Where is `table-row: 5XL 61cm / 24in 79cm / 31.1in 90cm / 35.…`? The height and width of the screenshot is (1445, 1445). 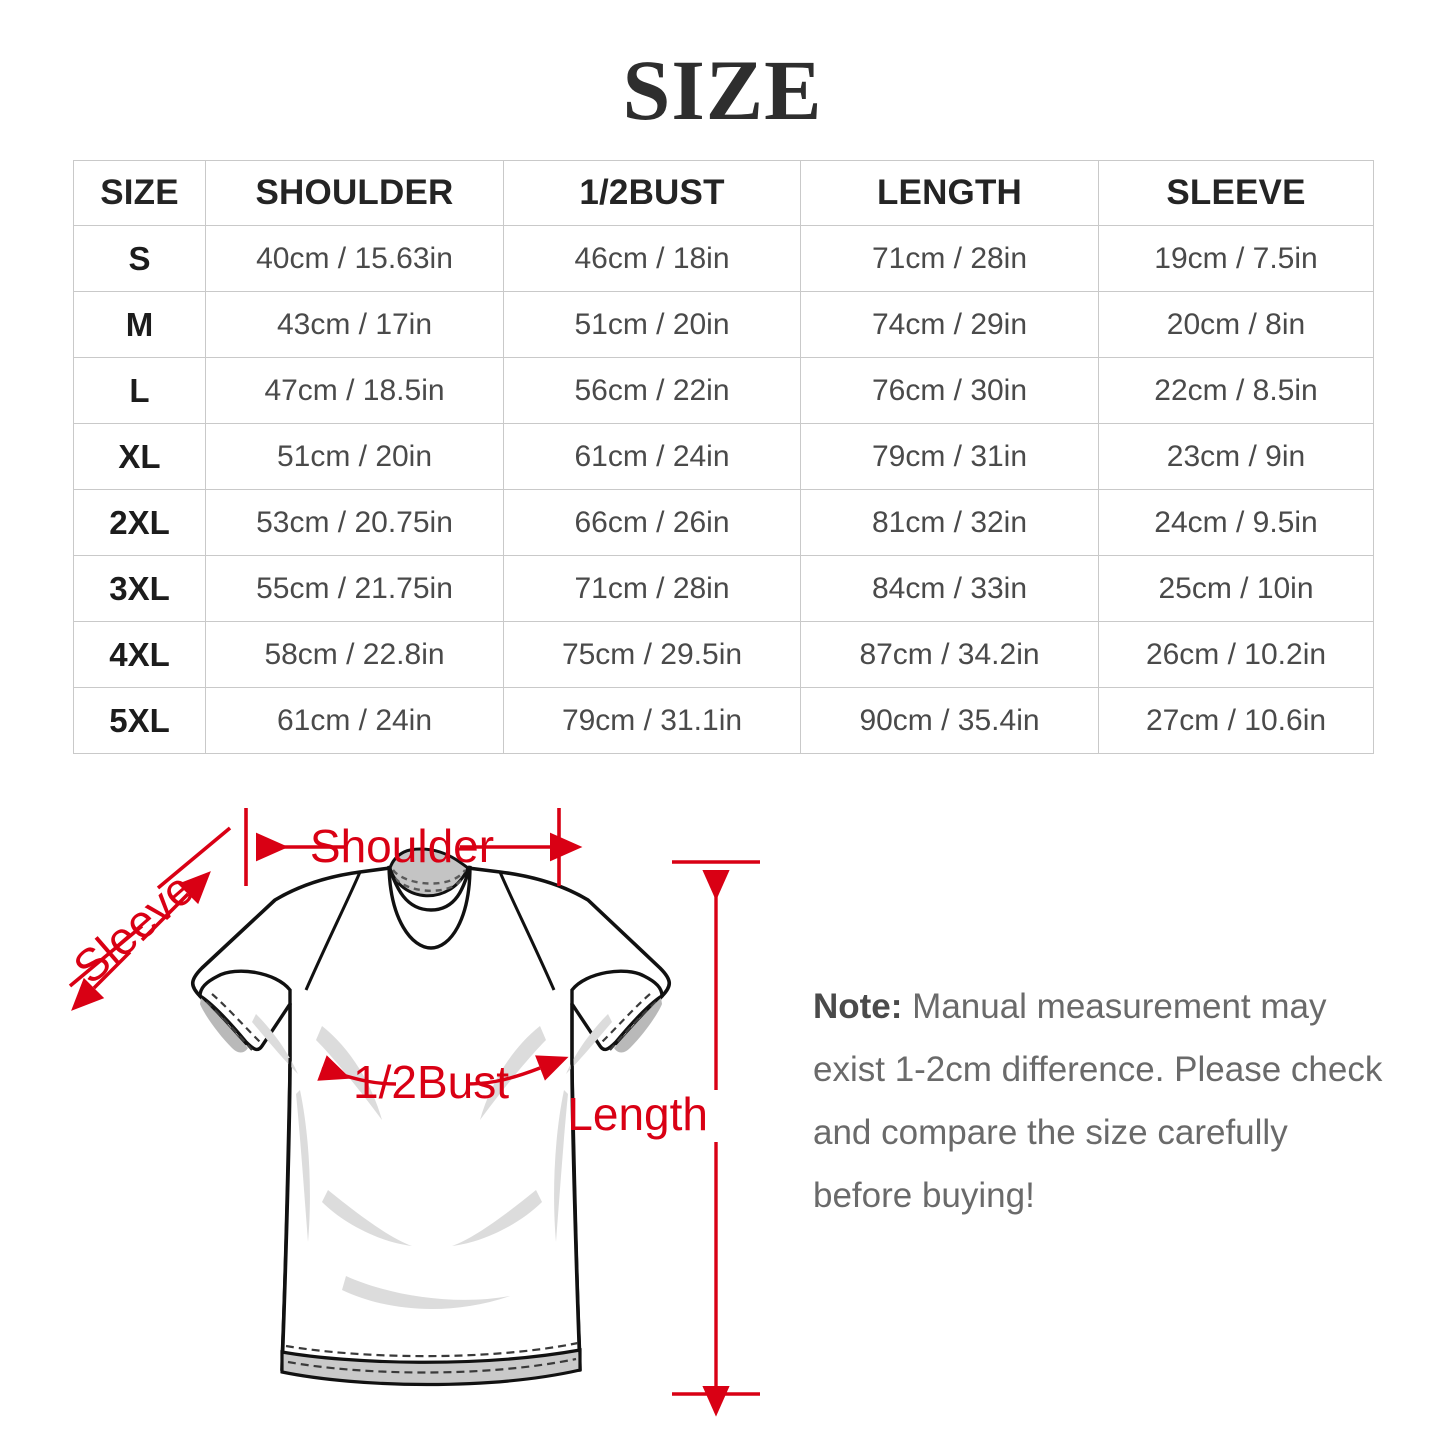
table-row: 5XL 61cm / 24in 79cm / 31.1in 90cm / 35.… is located at coordinates (723, 720).